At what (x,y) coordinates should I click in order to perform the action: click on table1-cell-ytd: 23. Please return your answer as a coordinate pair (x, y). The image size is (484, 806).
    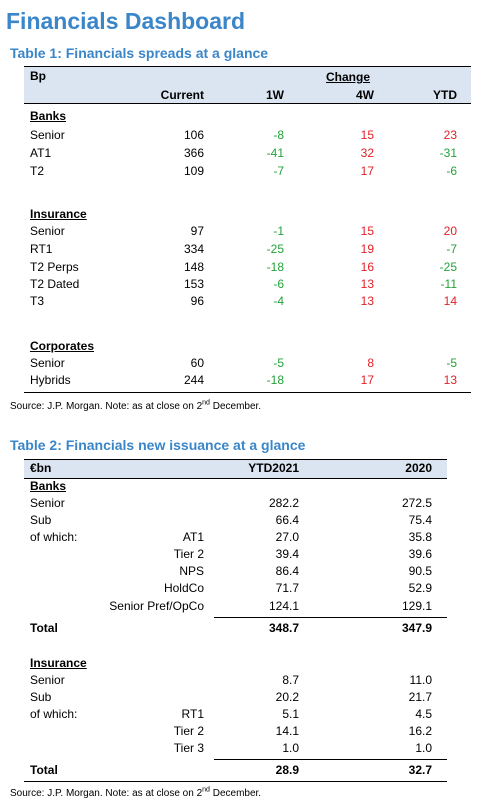
    Looking at the image, I should click on (450, 135).